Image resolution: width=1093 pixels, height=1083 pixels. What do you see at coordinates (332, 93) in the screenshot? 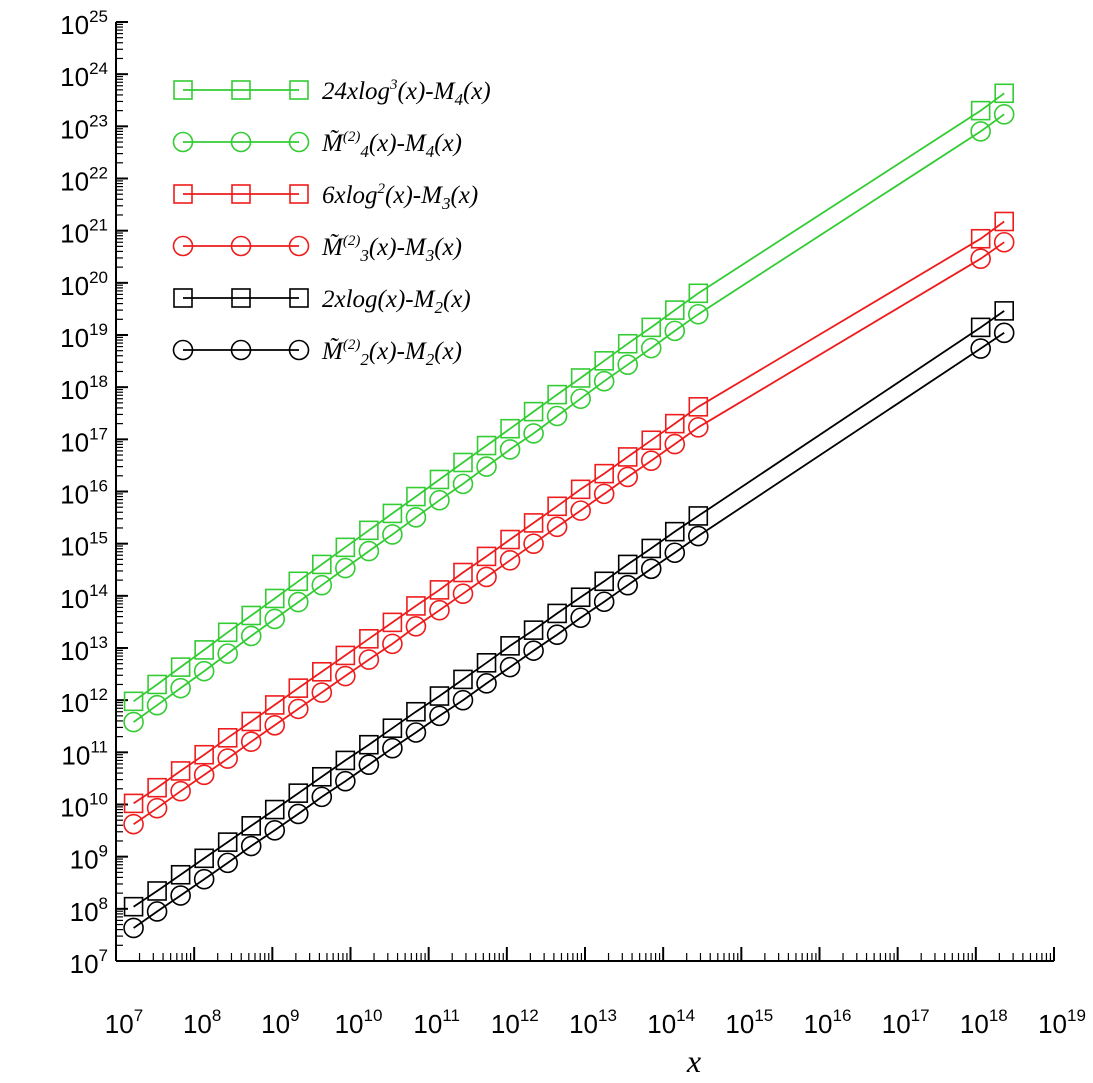
I see `legend-entry-1: 24xlog3(x)-M4(x)` at bounding box center [332, 93].